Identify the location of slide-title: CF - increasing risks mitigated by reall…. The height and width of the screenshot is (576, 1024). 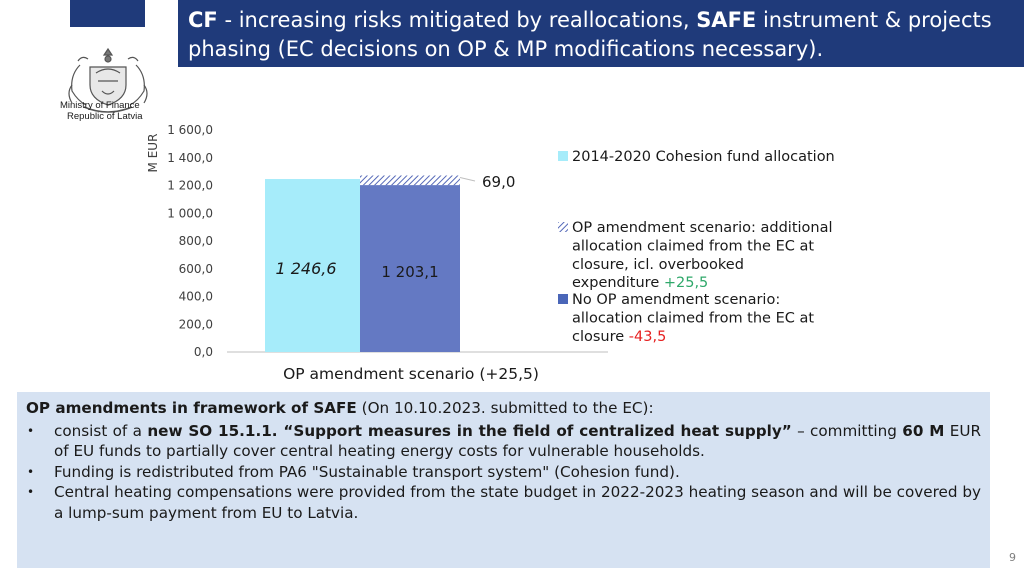
(601, 33).